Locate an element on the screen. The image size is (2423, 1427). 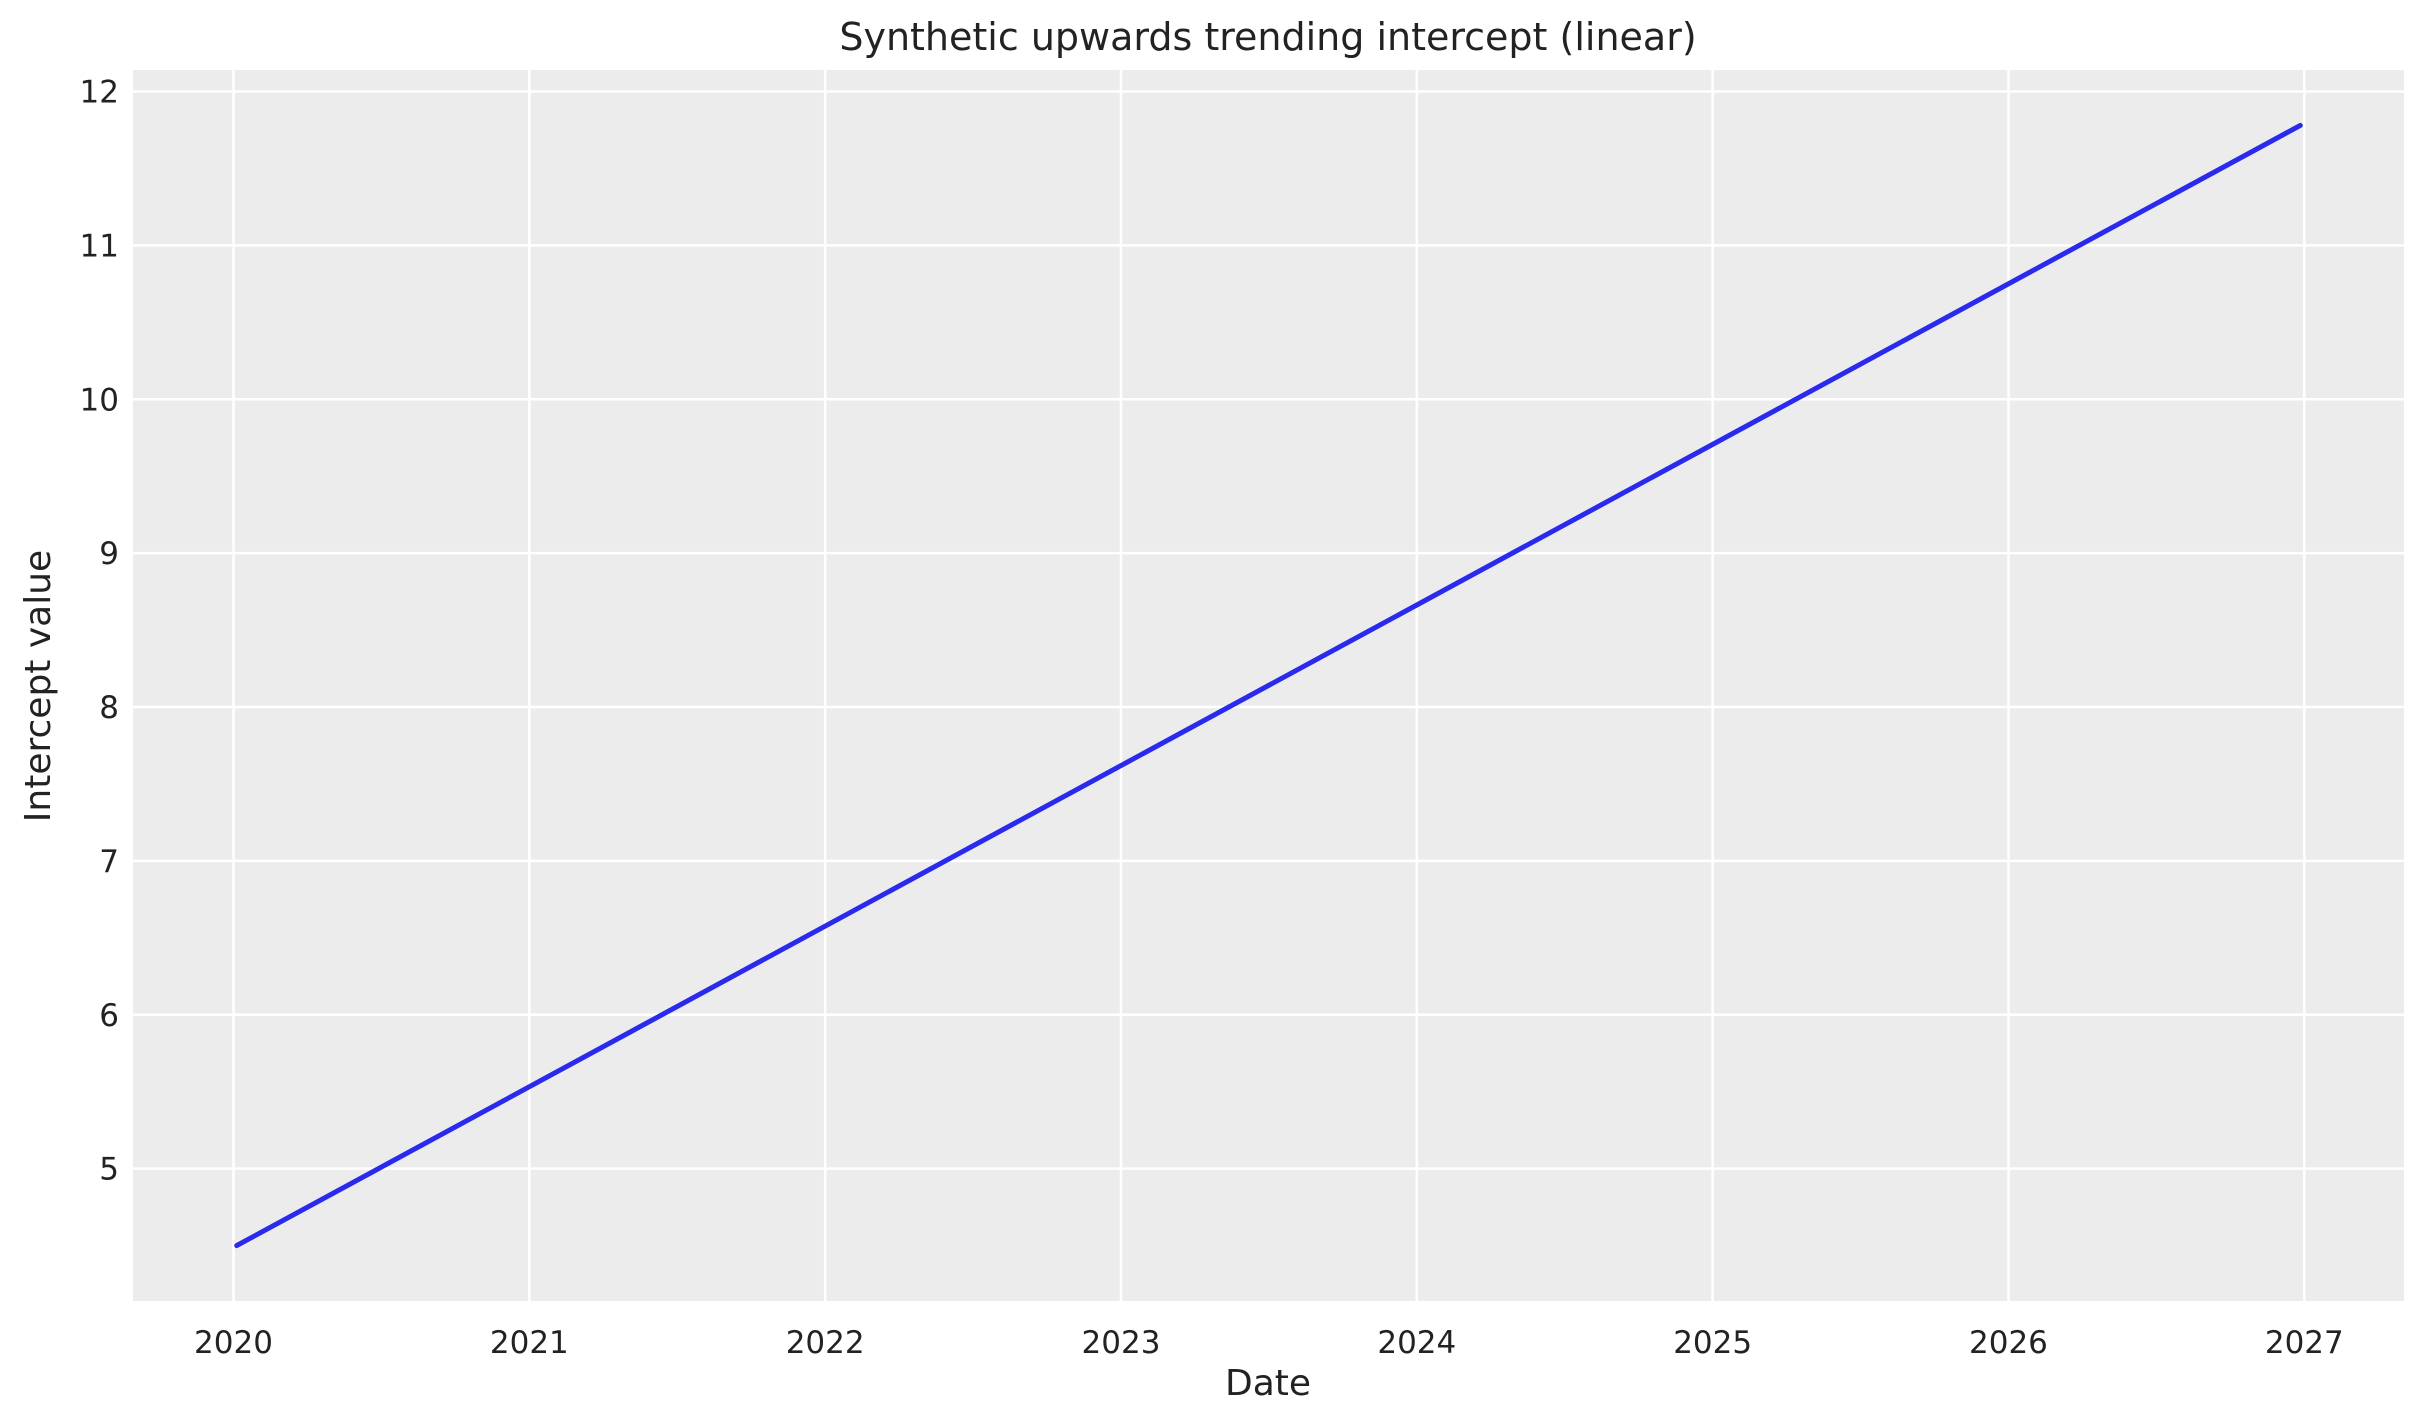
x-tick-label: 2021 is located at coordinates (529, 1343).